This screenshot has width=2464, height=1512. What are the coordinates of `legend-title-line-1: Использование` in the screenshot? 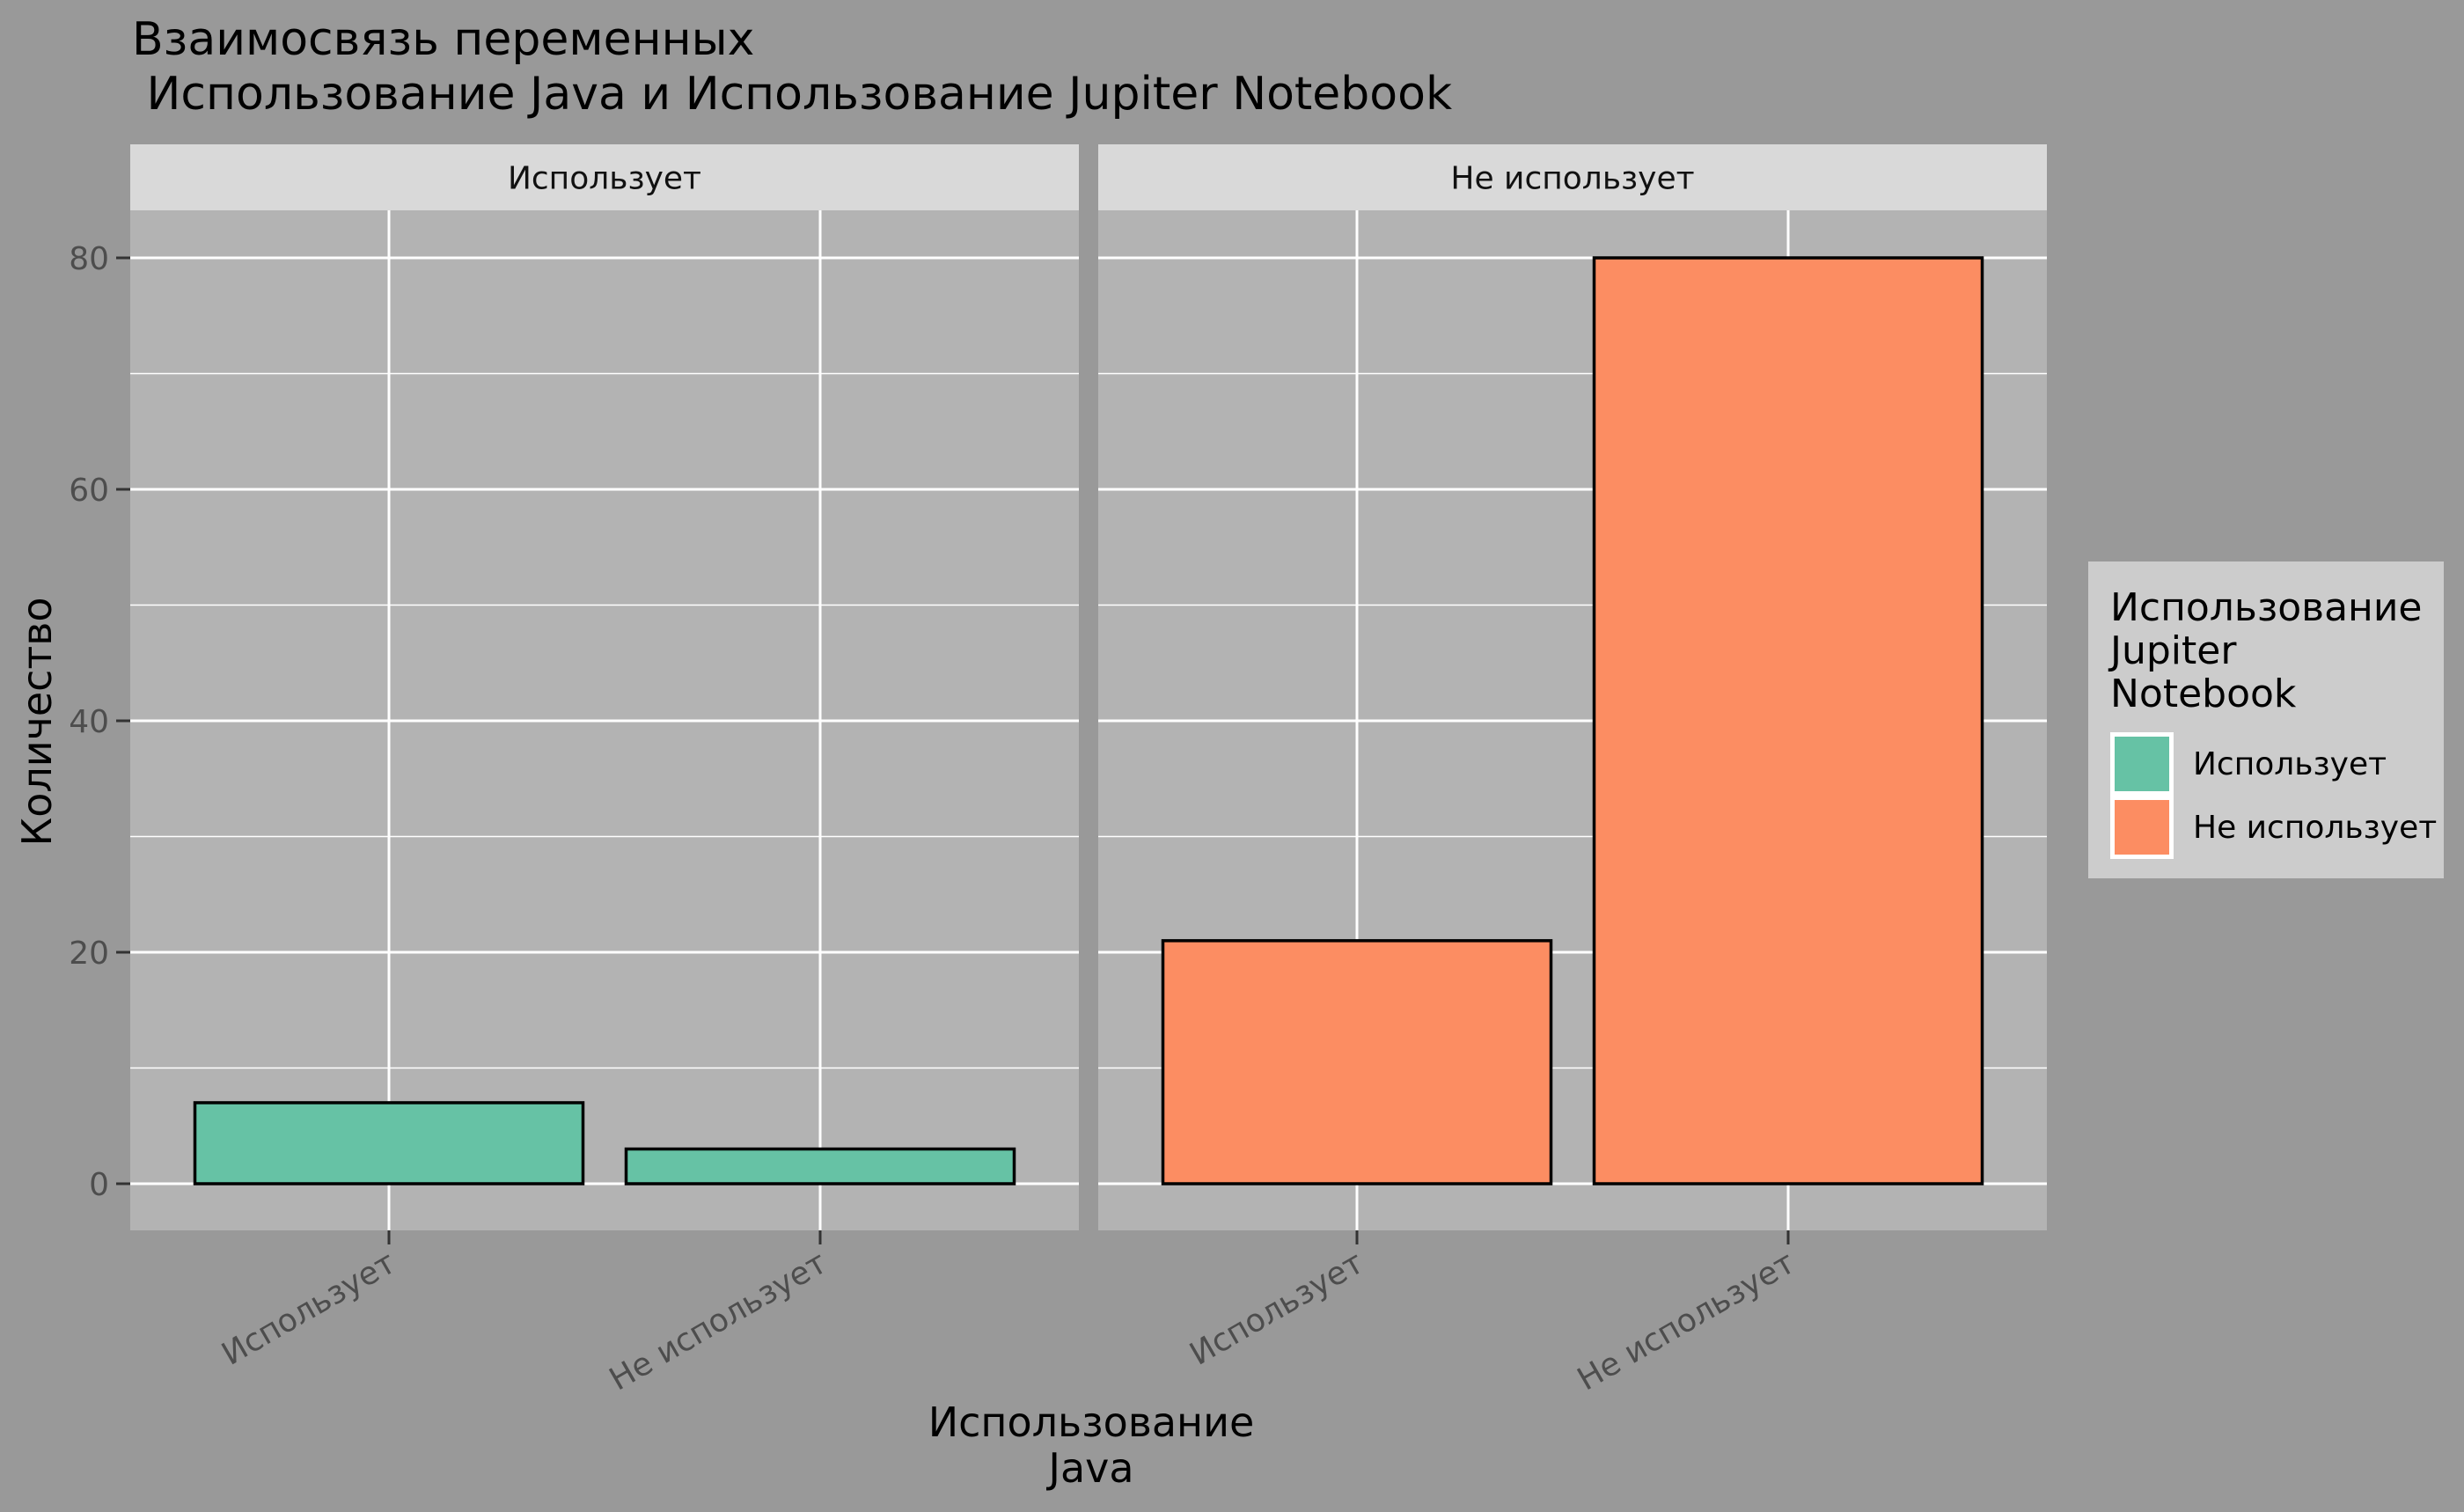 It's located at (2266, 607).